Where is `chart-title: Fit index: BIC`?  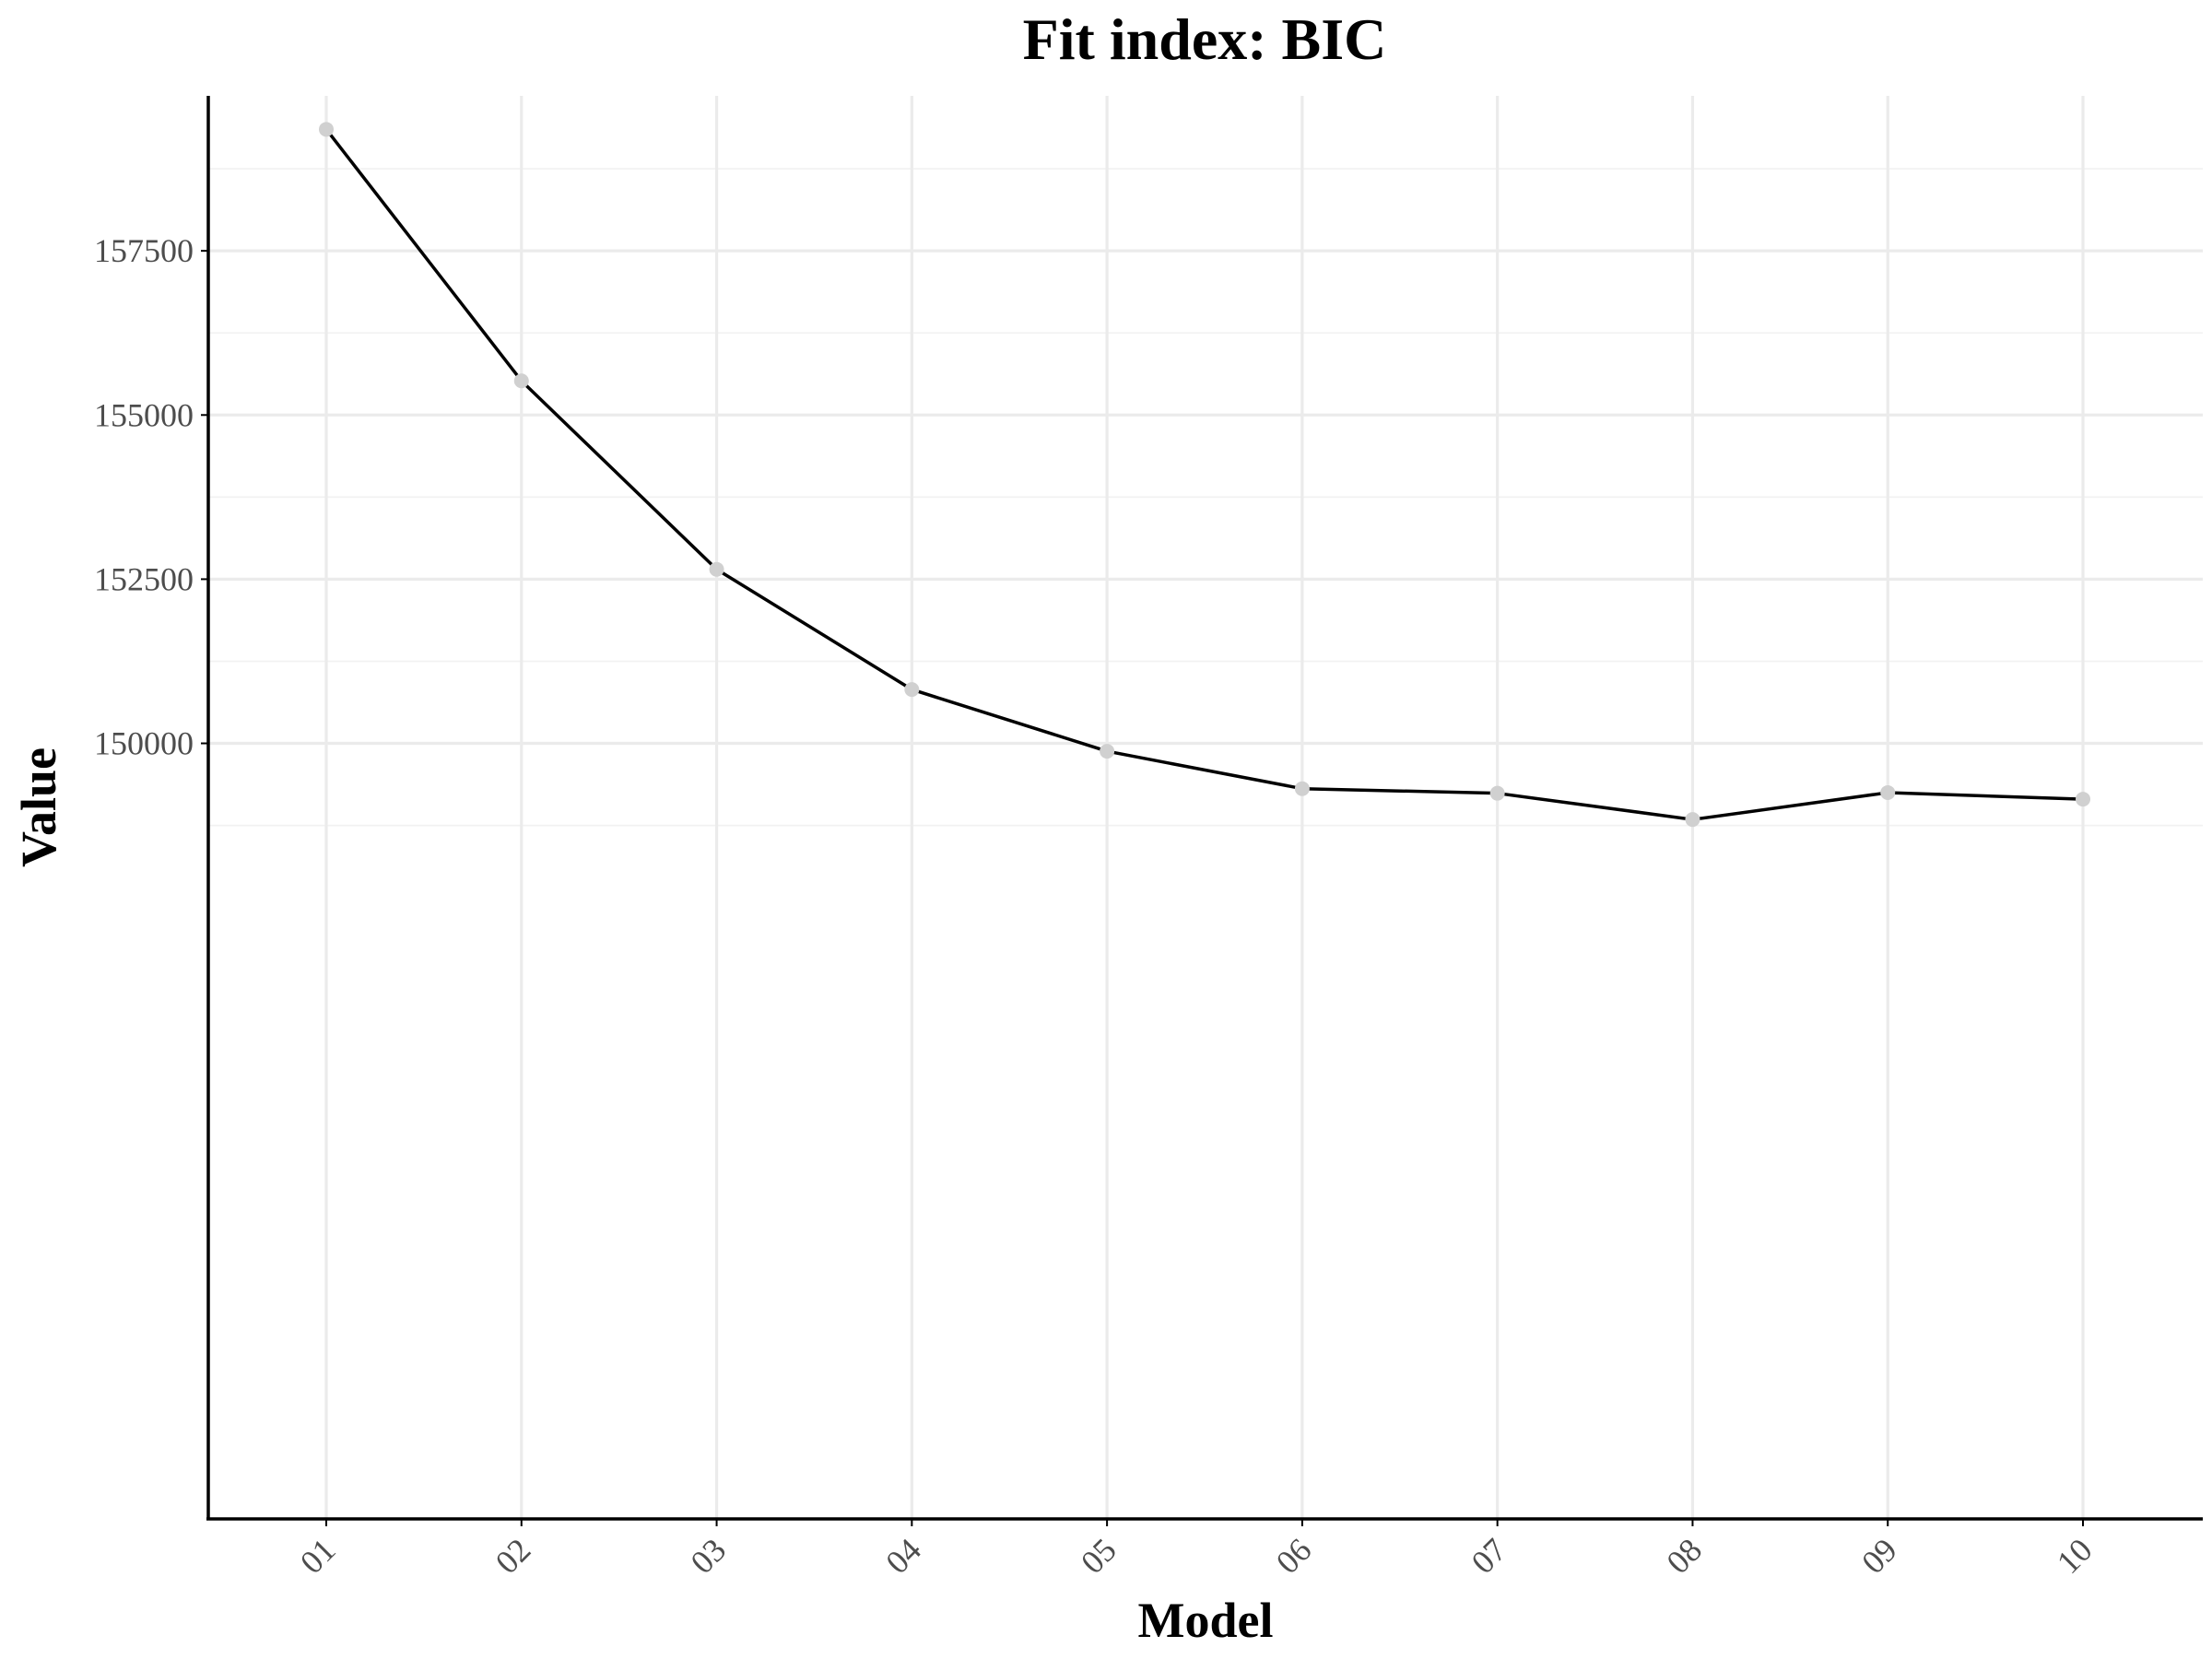
chart-title: Fit index: BIC is located at coordinates (1205, 39).